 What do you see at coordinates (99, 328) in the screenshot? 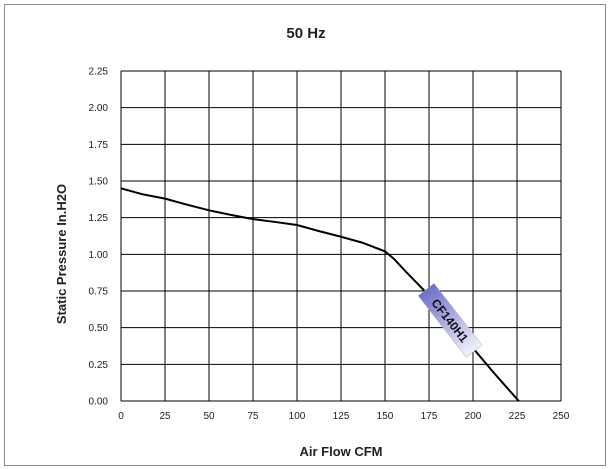
I see `y-tick-label: 0.50` at bounding box center [99, 328].